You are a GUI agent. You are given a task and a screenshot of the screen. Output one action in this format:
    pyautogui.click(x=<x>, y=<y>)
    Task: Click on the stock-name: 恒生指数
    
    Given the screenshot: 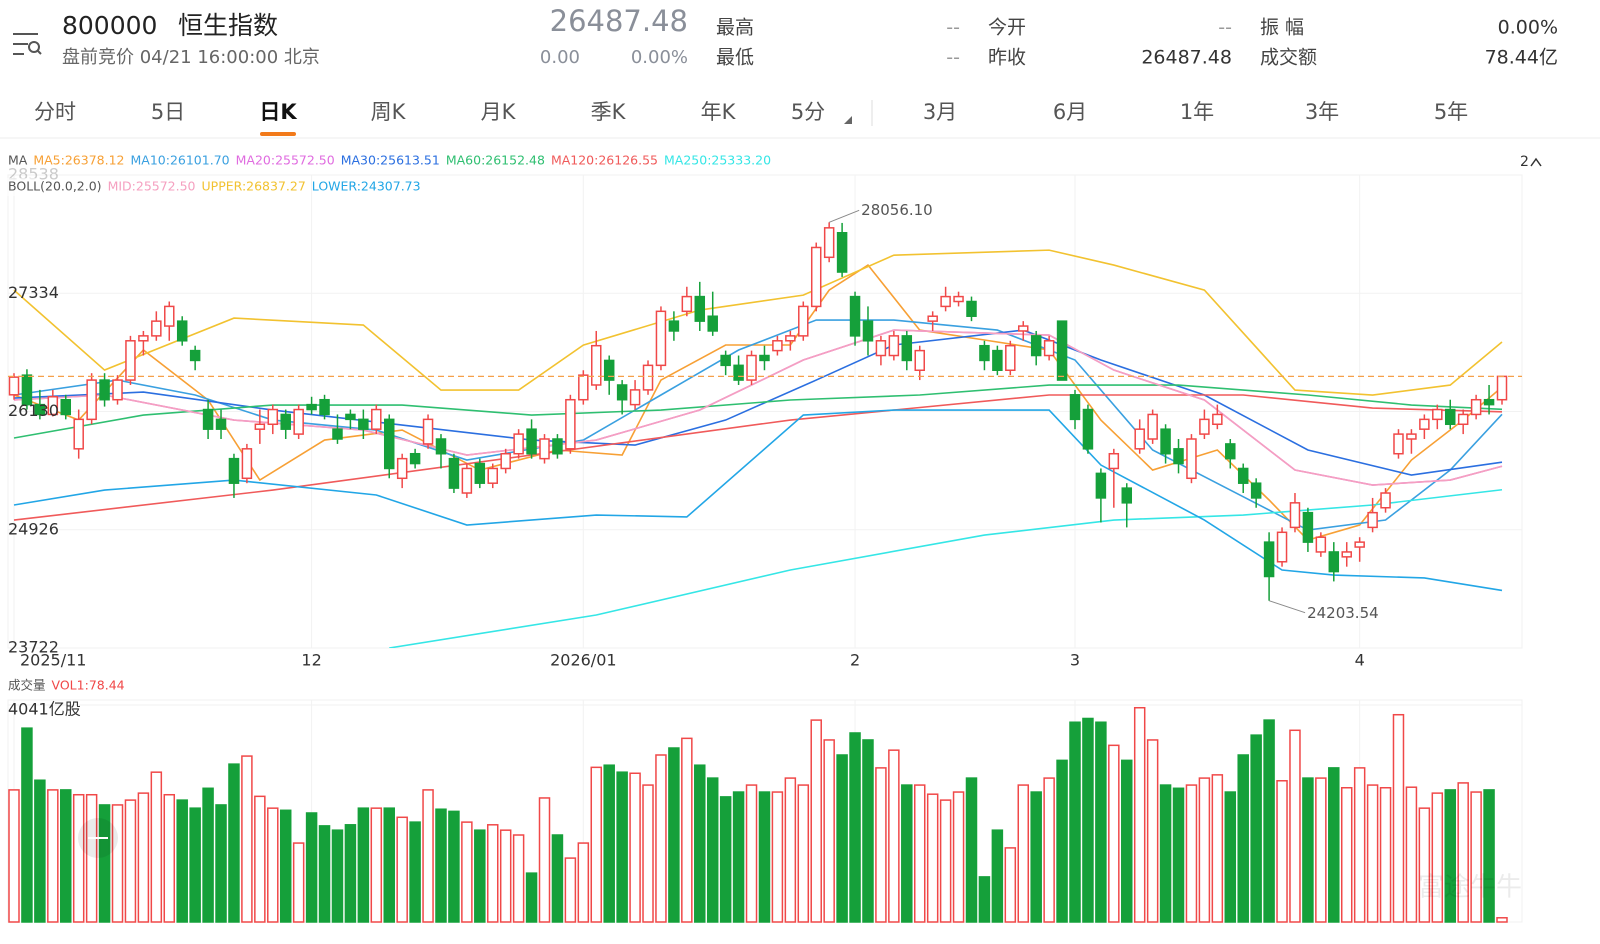 What is the action you would take?
    pyautogui.click(x=228, y=25)
    